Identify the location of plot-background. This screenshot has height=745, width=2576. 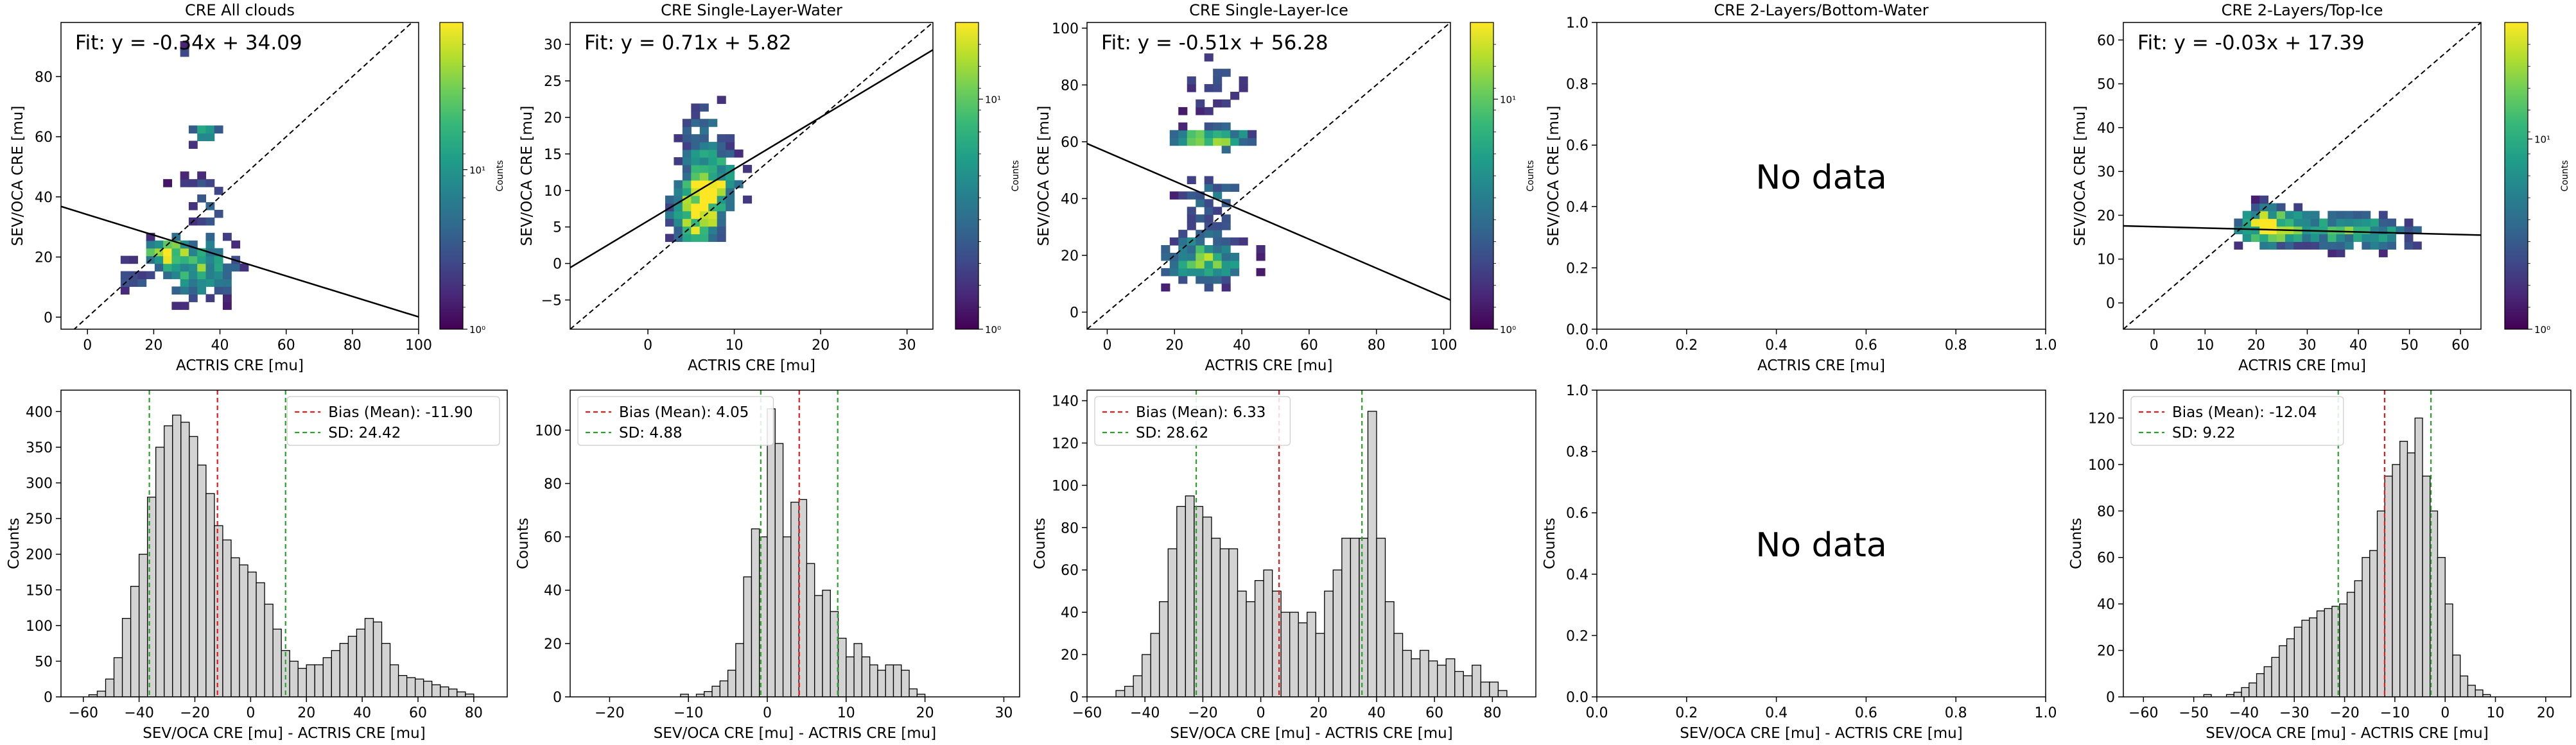
(240, 175).